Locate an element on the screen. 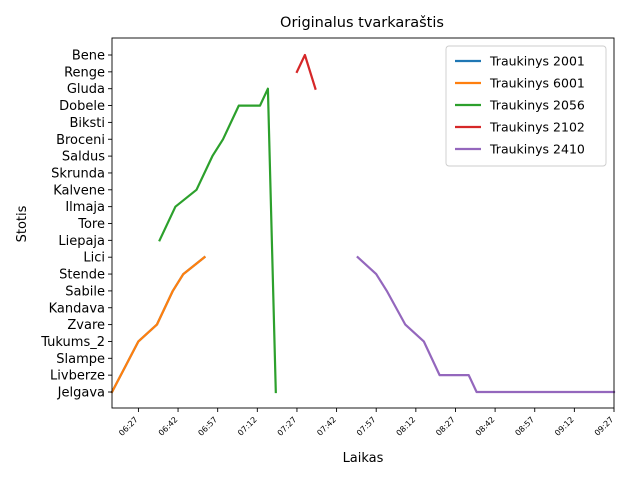 The height and width of the screenshot is (480, 640). legend-entry-3: Traukinys 2102 is located at coordinates (537, 127).